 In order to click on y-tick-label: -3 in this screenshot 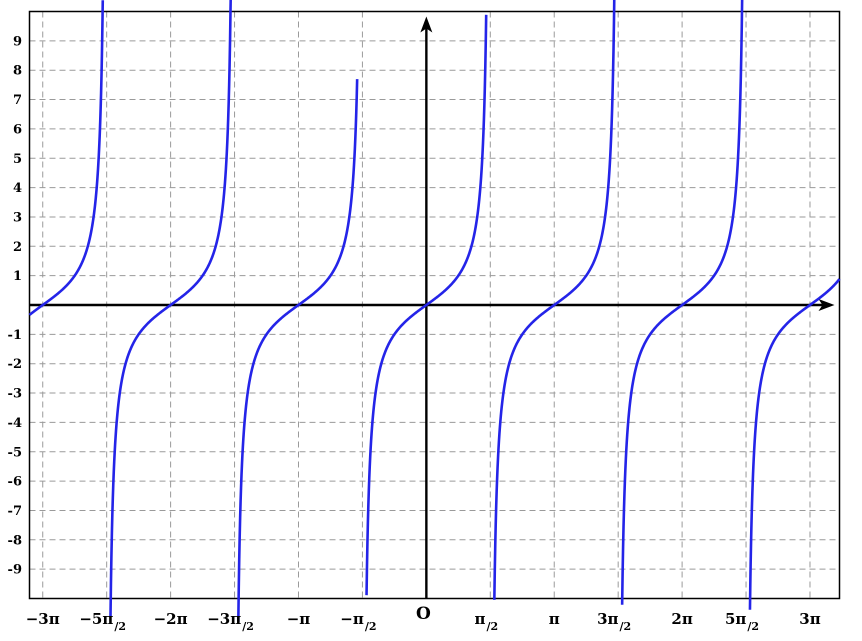, I will do `click(15, 394)`.